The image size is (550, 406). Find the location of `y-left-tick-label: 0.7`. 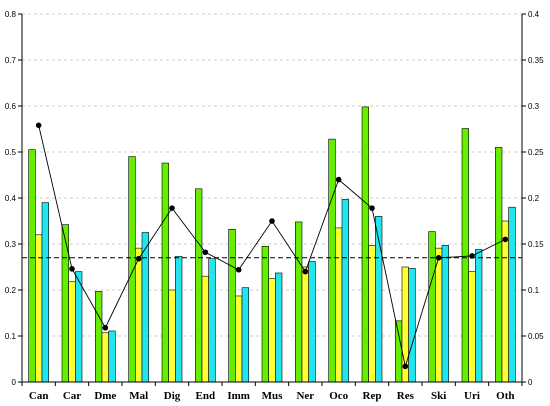

y-left-tick-label: 0.7 is located at coordinates (11, 60).